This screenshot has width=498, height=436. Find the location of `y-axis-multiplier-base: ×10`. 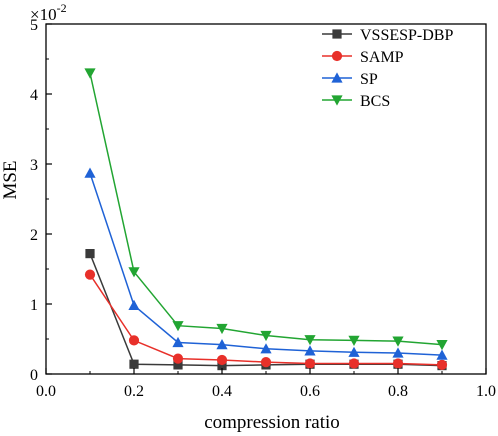

y-axis-multiplier-base: ×10 is located at coordinates (43, 14).